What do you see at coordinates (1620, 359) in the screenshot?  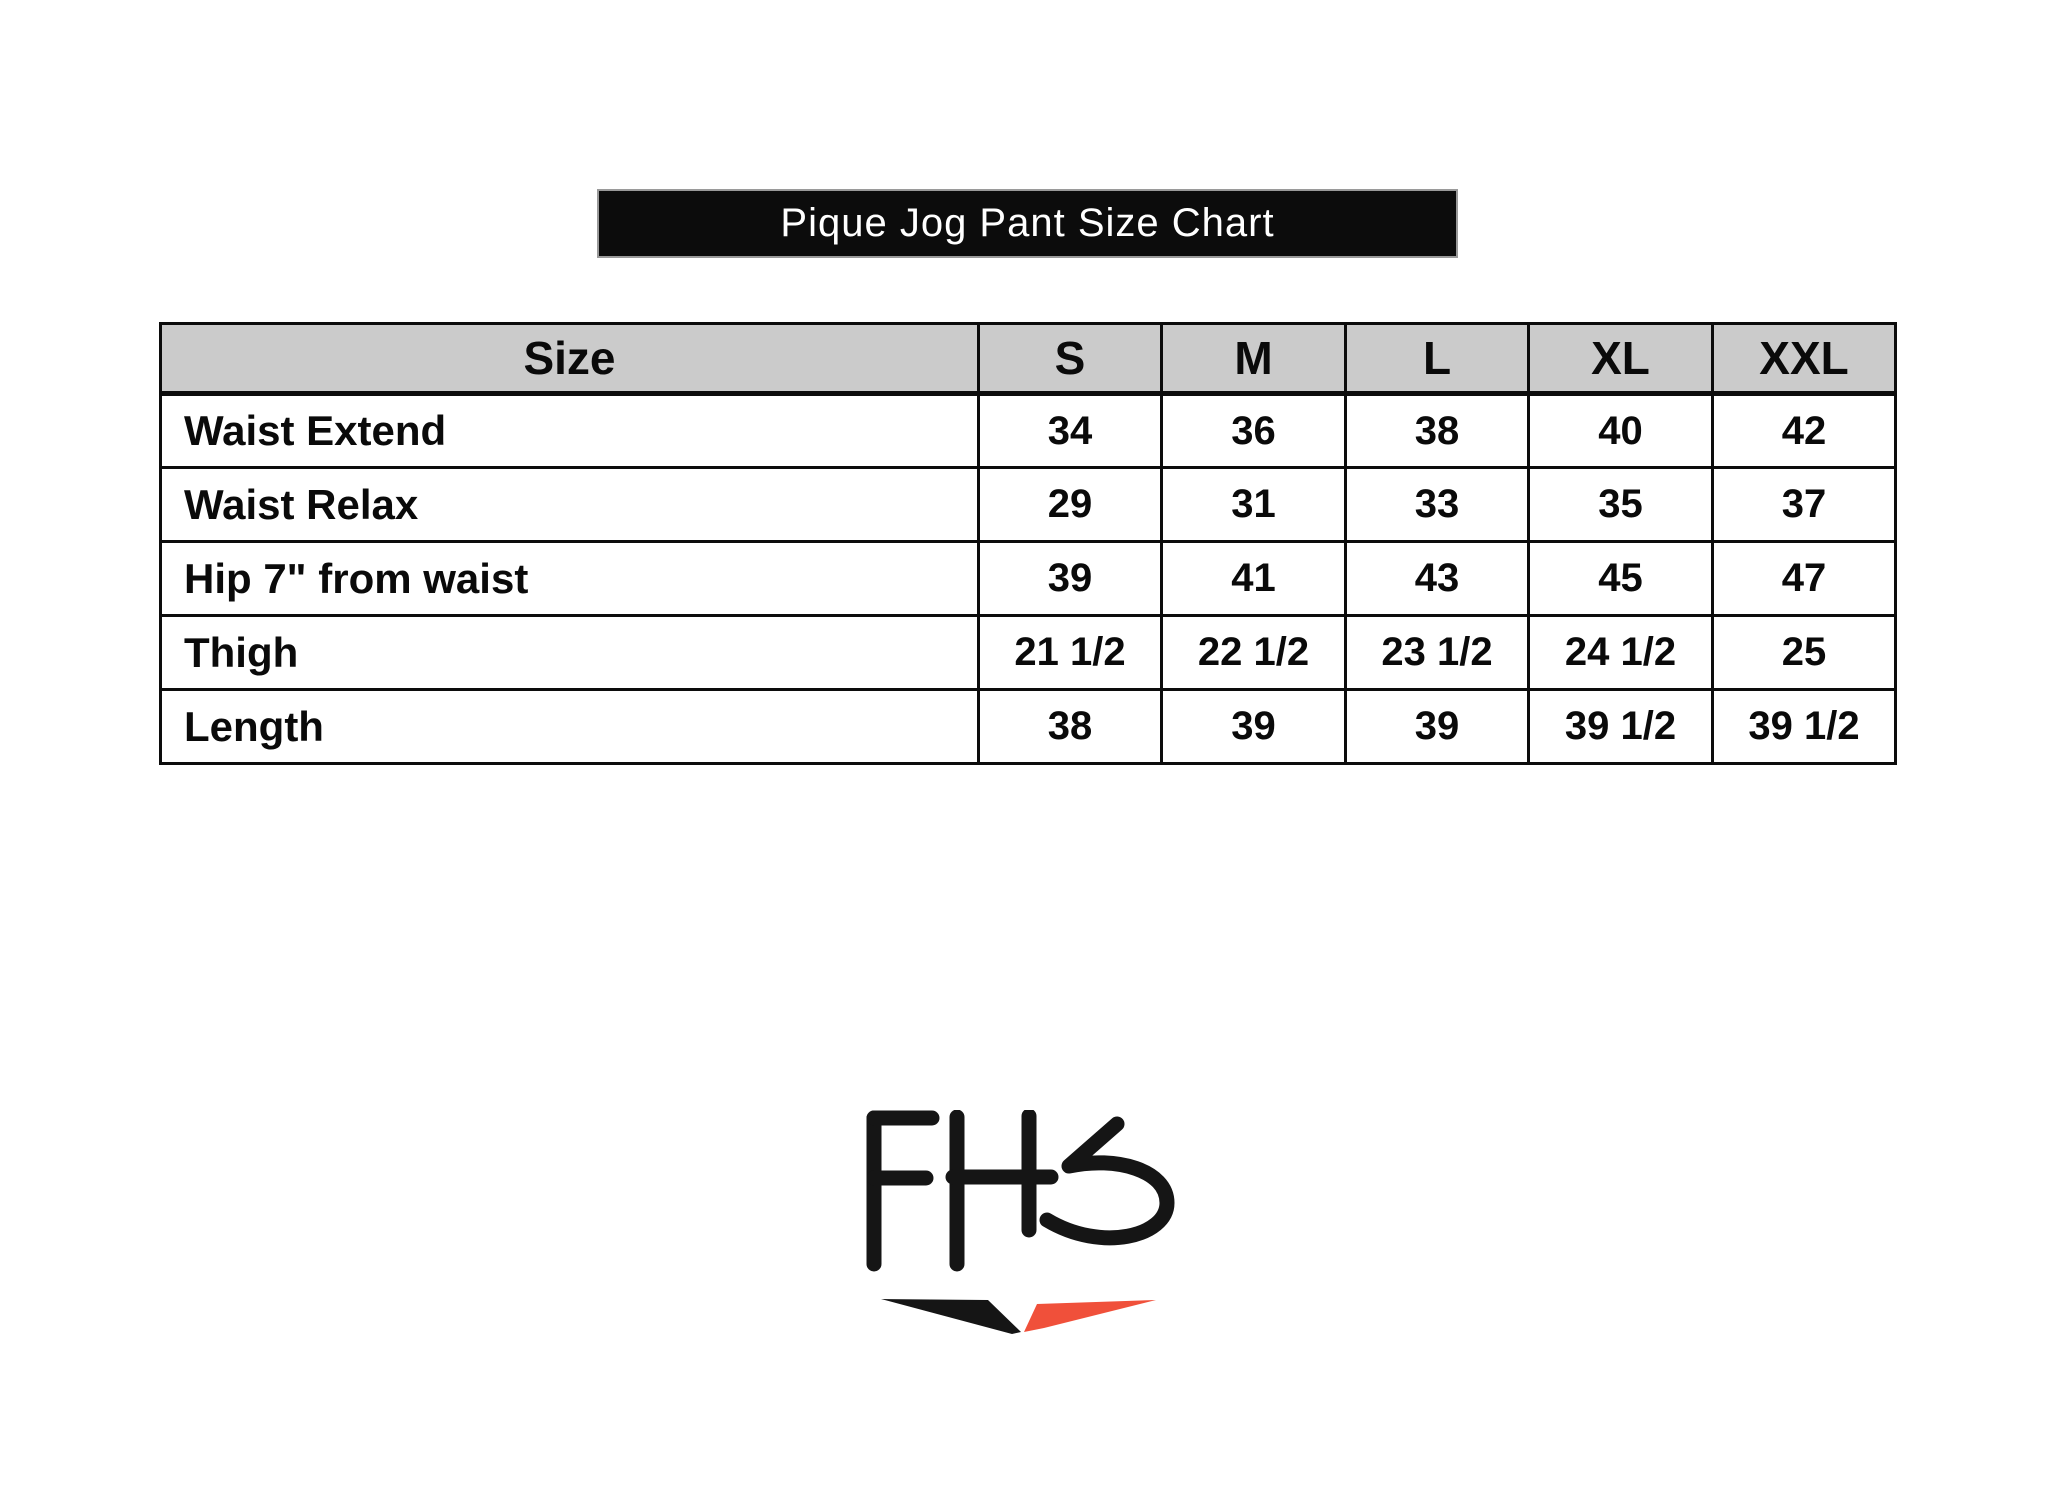 I see `header-cell-xl: XL` at bounding box center [1620, 359].